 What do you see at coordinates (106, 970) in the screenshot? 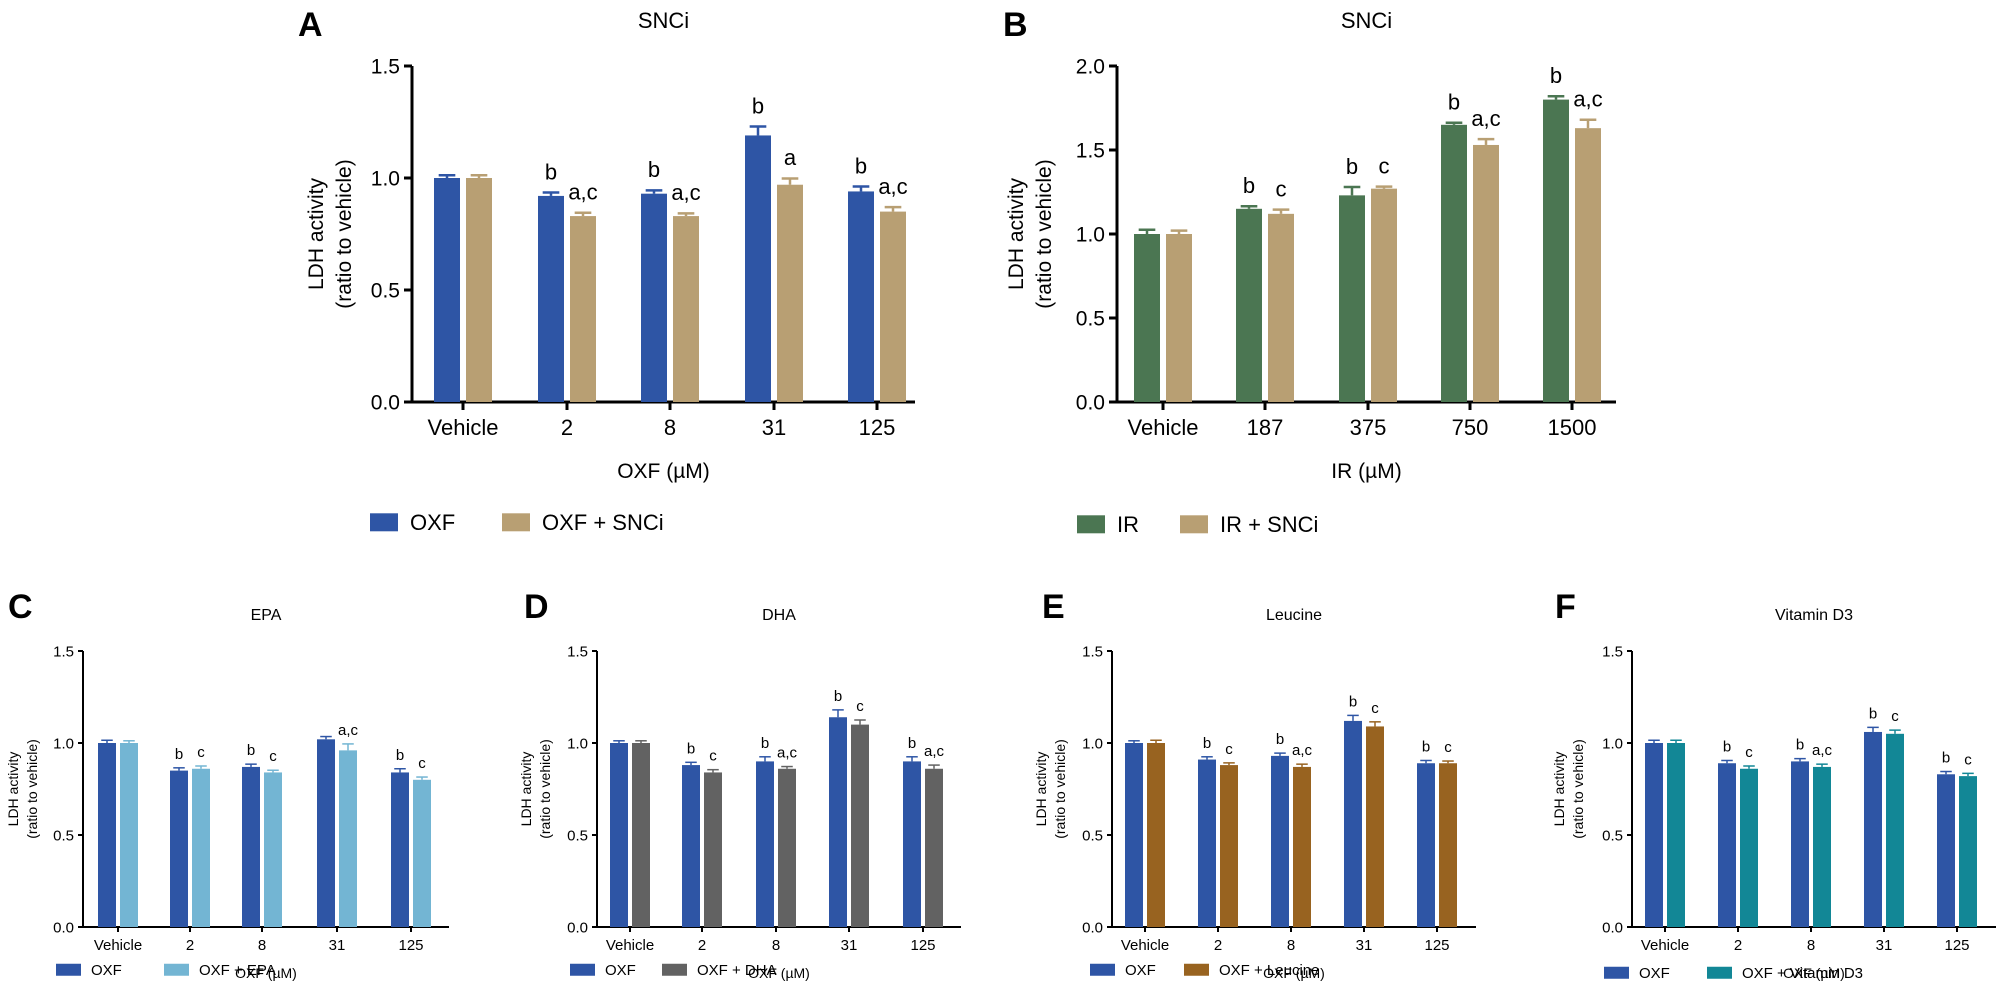
I see `legend-label: OXF` at bounding box center [106, 970].